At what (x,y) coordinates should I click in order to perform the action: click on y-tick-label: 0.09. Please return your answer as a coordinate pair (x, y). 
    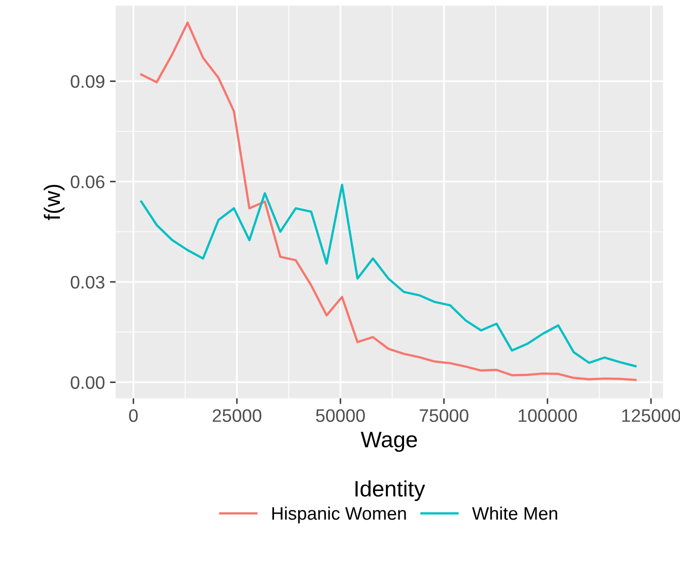
    Looking at the image, I should click on (87, 81).